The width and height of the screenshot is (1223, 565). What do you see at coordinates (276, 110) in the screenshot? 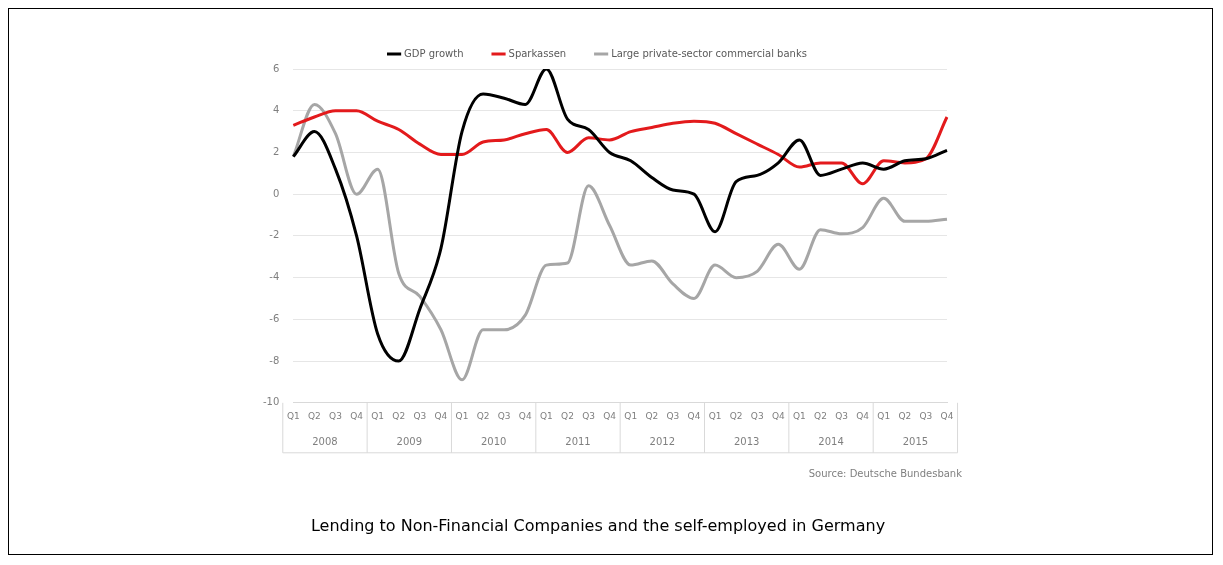
I see `y-tick-label: 4` at bounding box center [276, 110].